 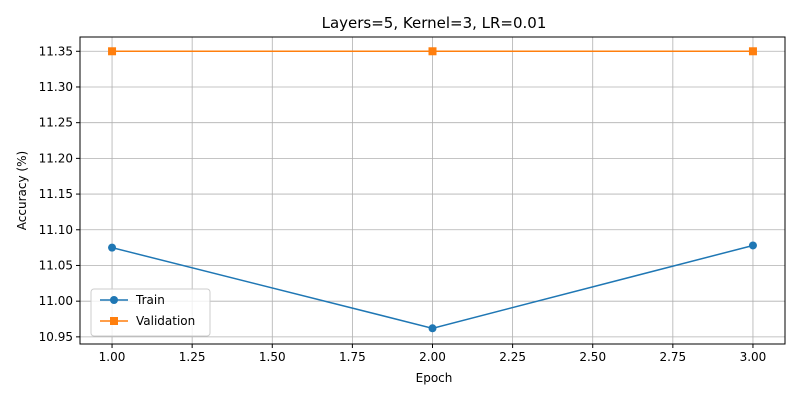 What do you see at coordinates (165, 321) in the screenshot?
I see `legend-label-validation: Validation` at bounding box center [165, 321].